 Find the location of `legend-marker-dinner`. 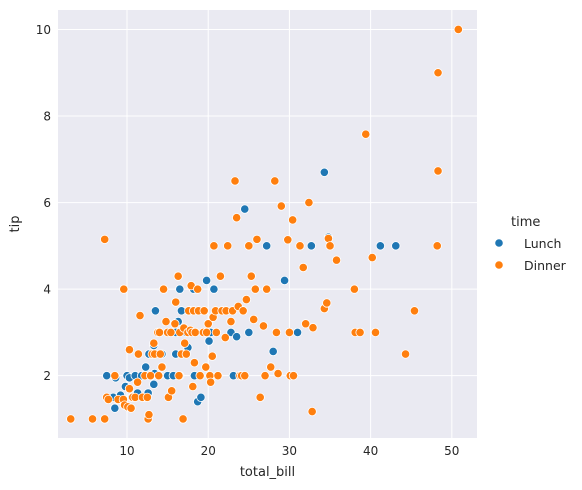

legend-marker-dinner is located at coordinates (499, 265).